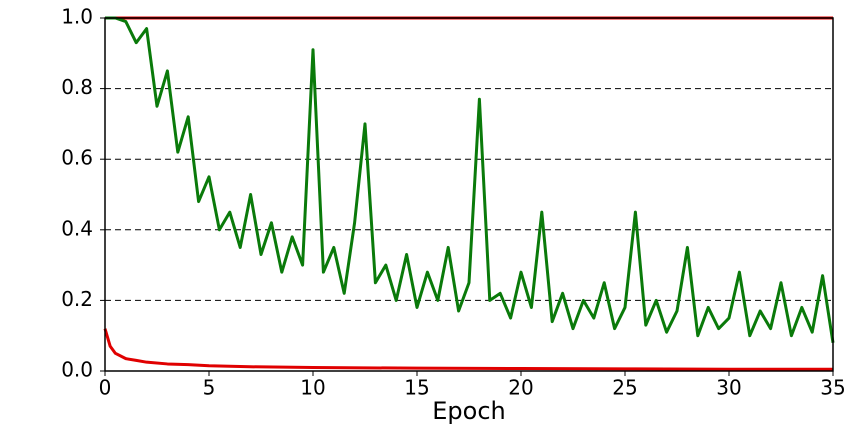  I want to click on x-tick-label: 5, so click(209, 388).